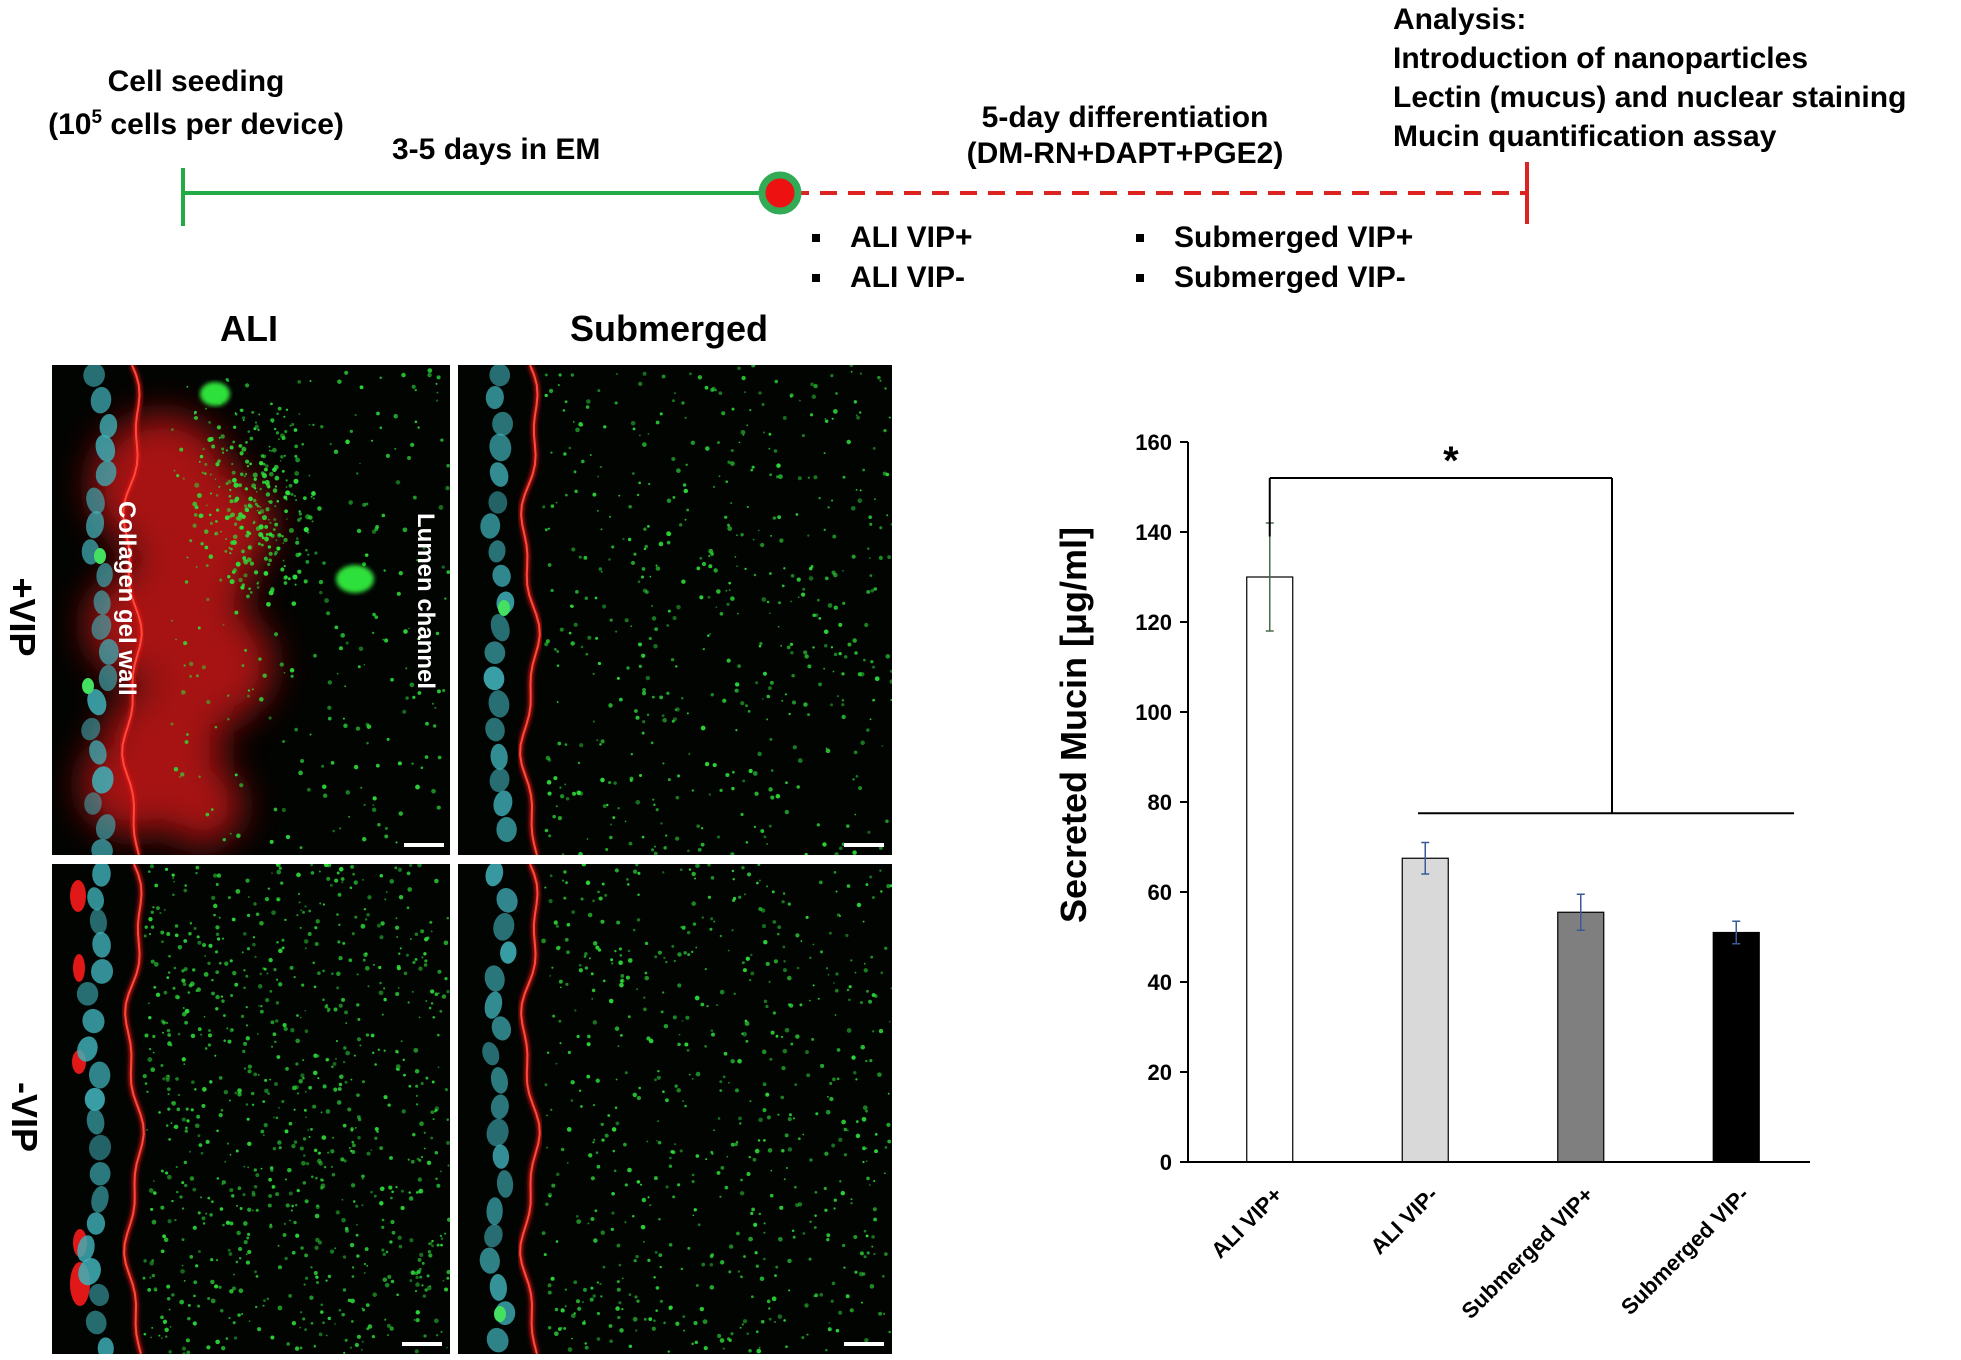 The width and height of the screenshot is (1961, 1360). I want to click on analysis-line-2: Lectin (mucus) and nuclear staining, so click(1650, 97).